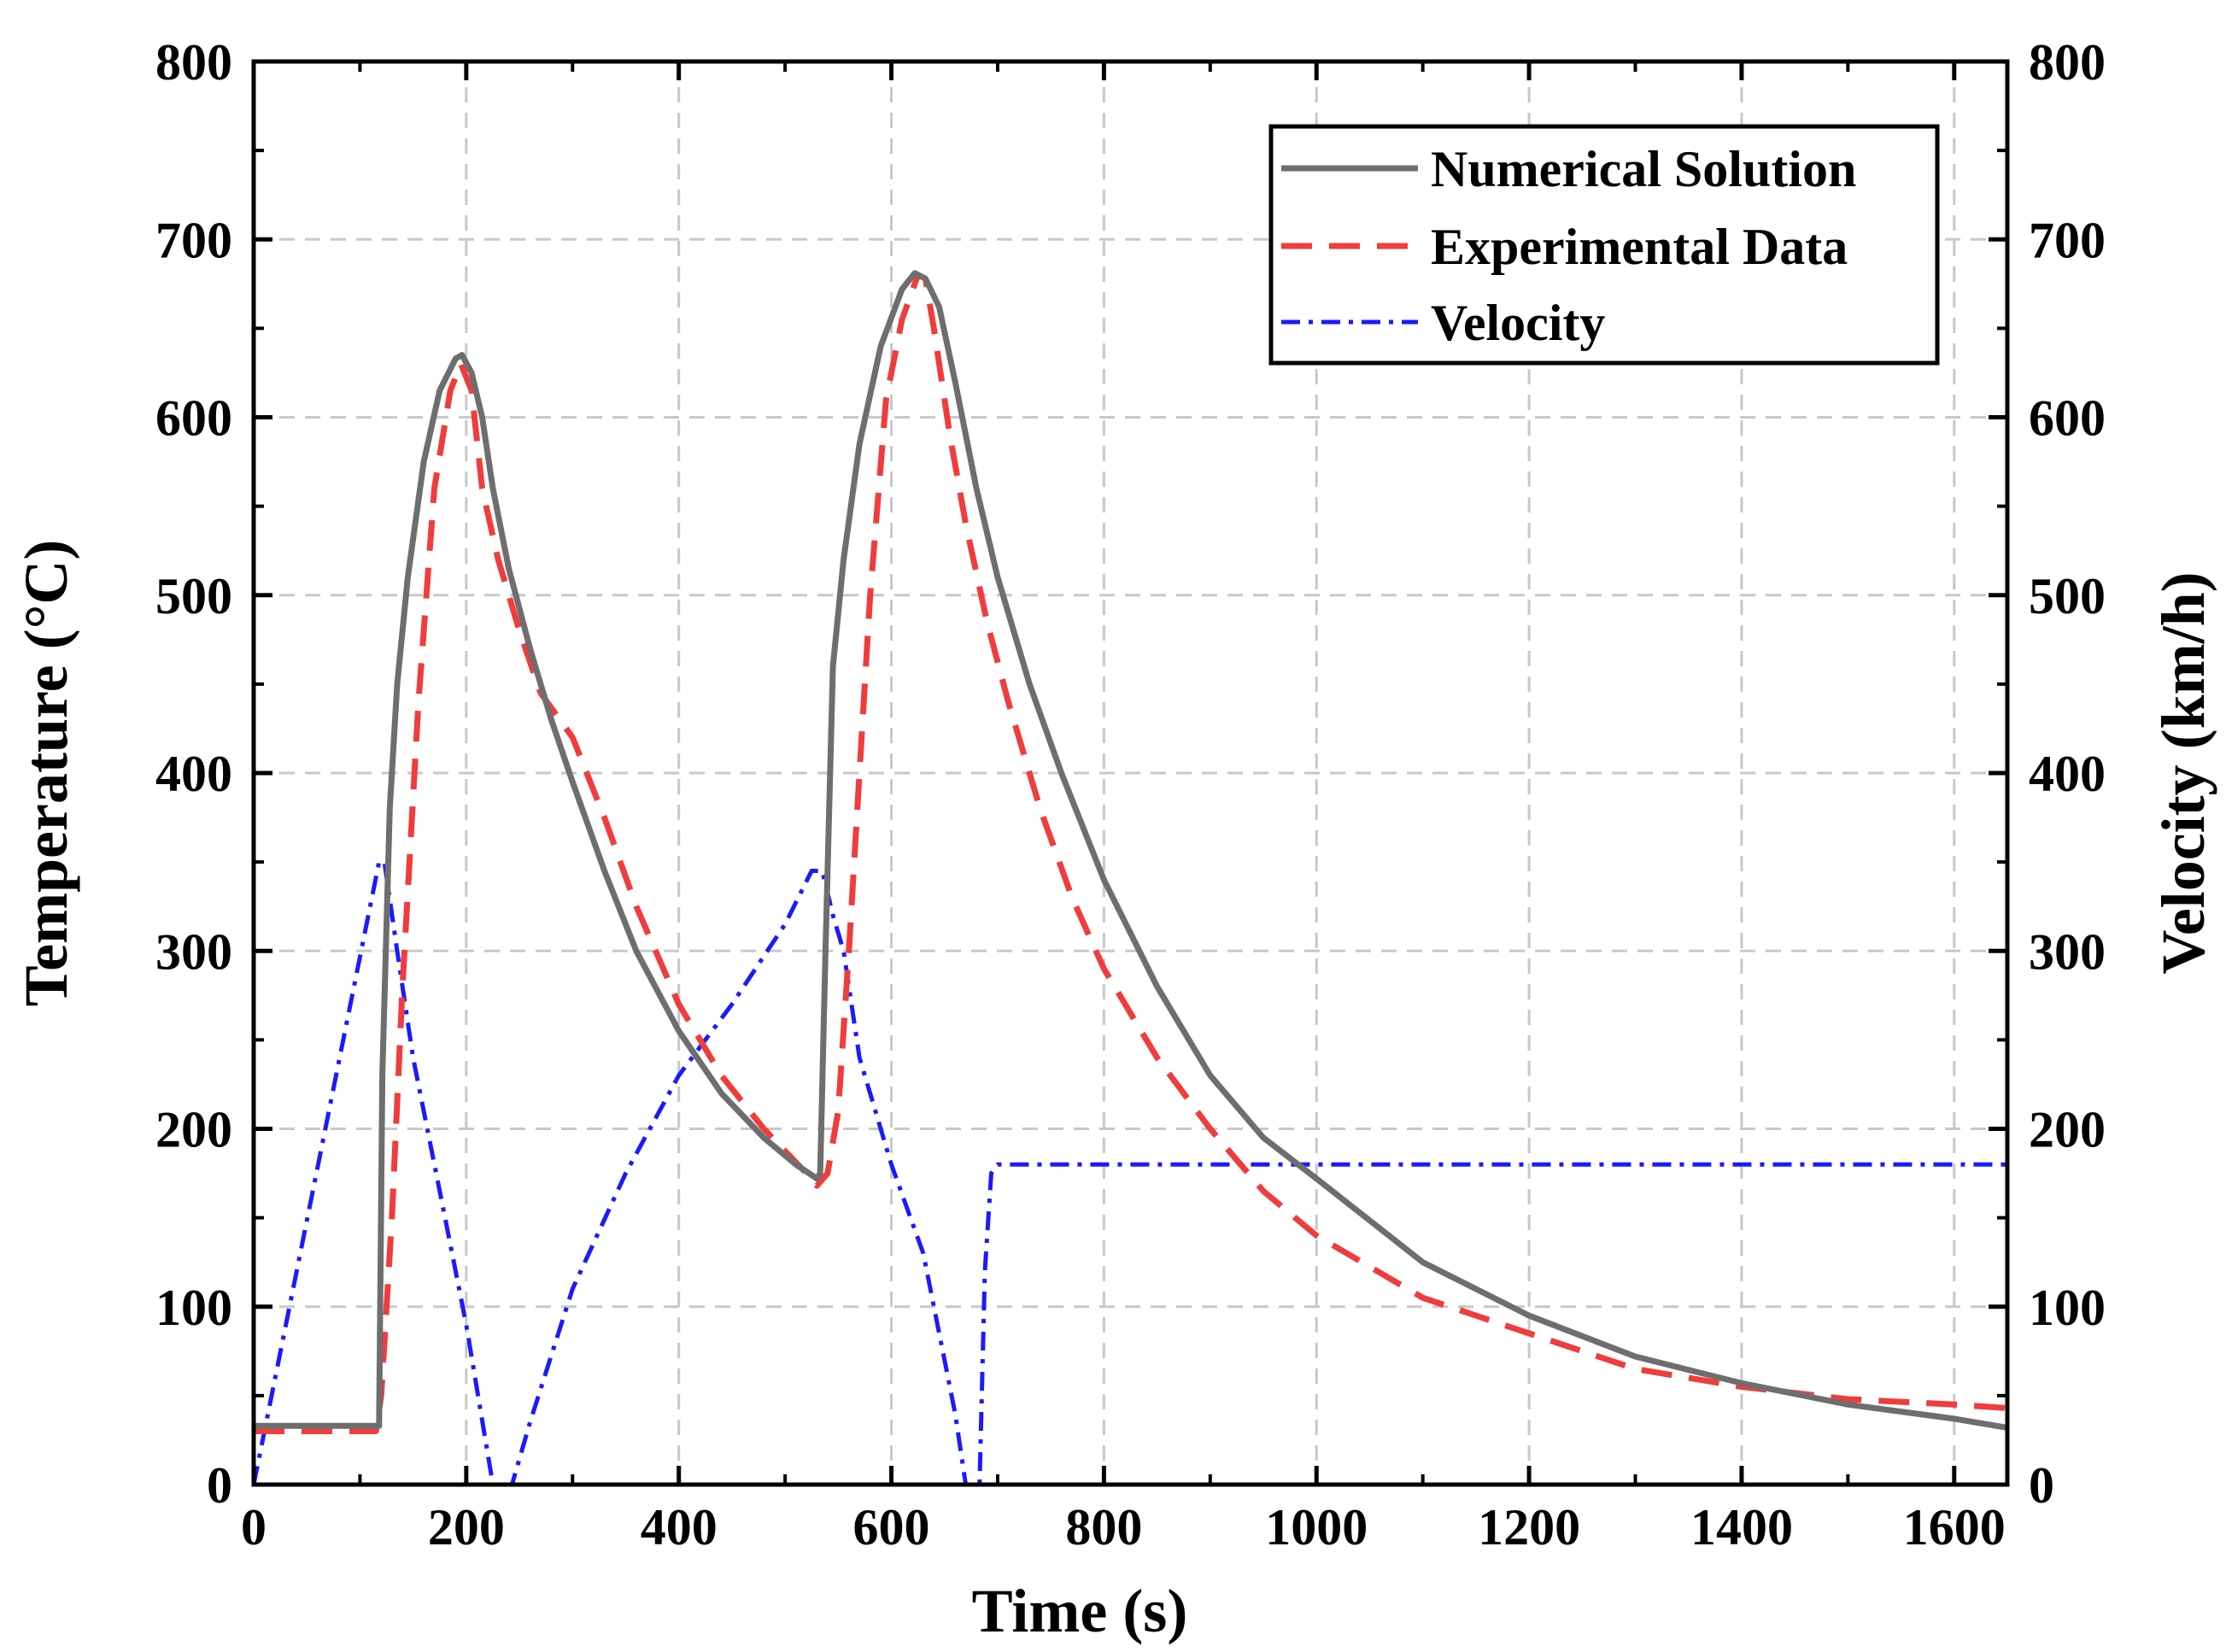 The height and width of the screenshot is (1652, 2226). Describe the element at coordinates (193, 418) in the screenshot. I see `y-tick-label: 600` at that location.